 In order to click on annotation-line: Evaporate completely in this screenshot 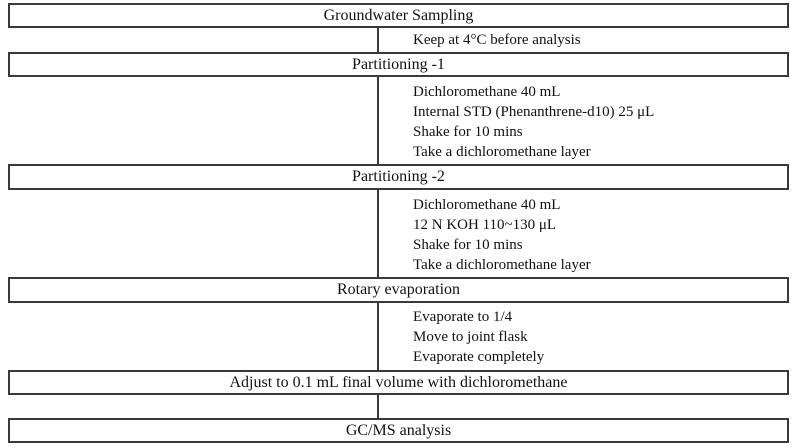, I will do `click(479, 357)`.